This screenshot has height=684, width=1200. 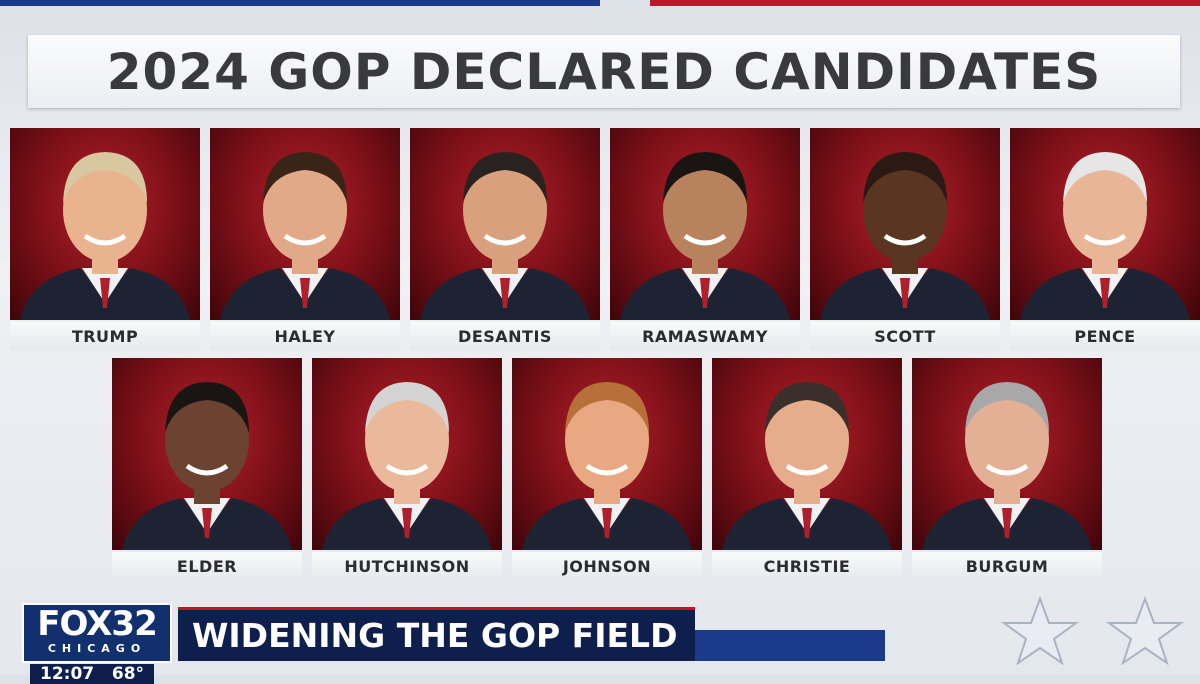 I want to click on logo-number: 32, so click(x=134, y=624).